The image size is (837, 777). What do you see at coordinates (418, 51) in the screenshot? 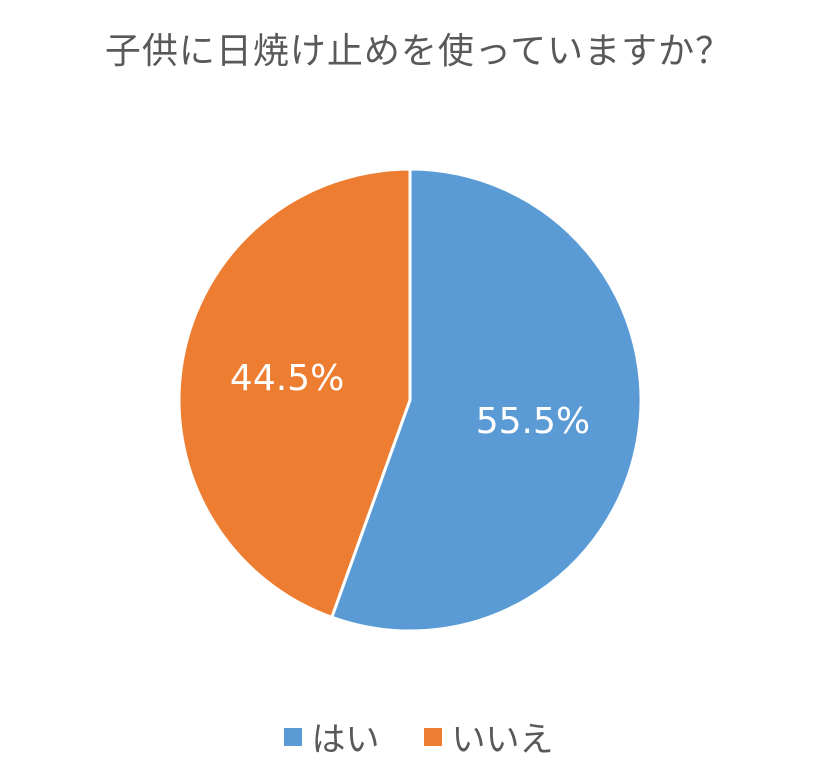
I see `chart-title: 子供に日焼け止めを使っていますか？` at bounding box center [418, 51].